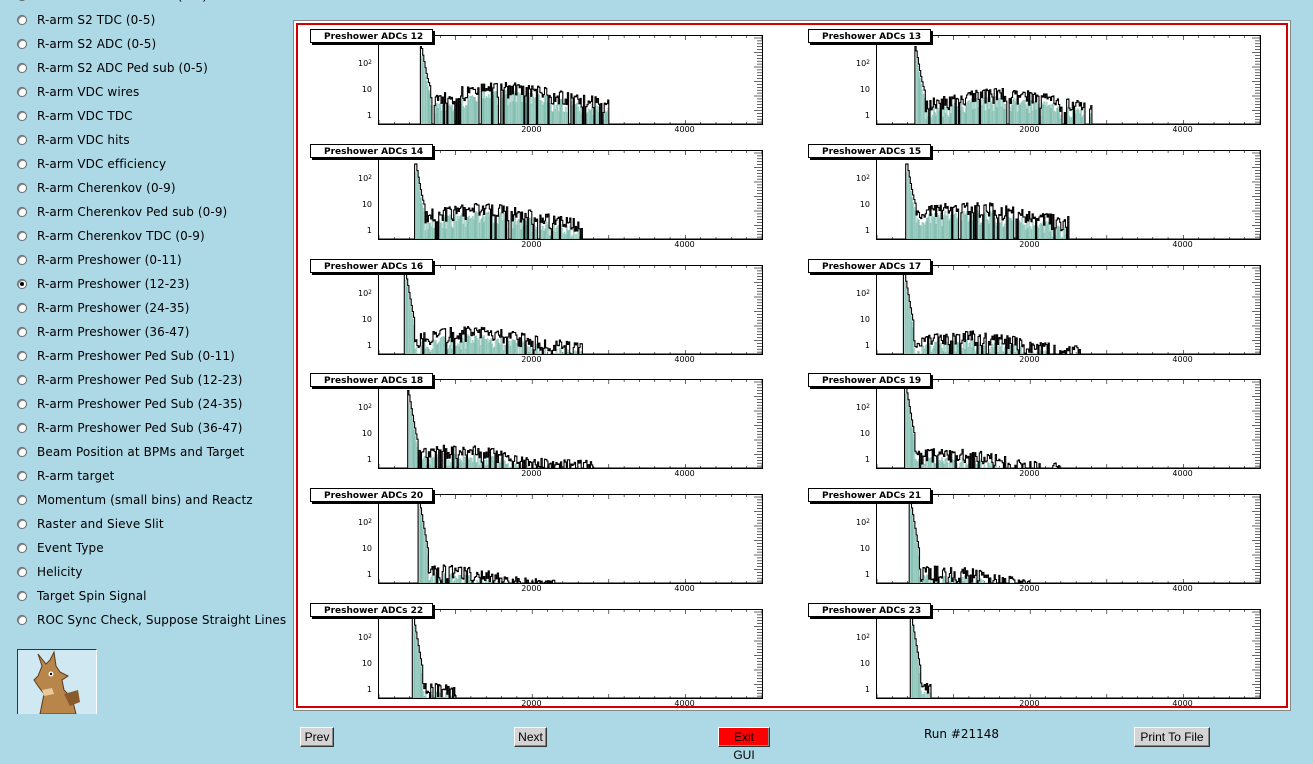  I want to click on print-to-file-button: Print To File, so click(1172, 737).